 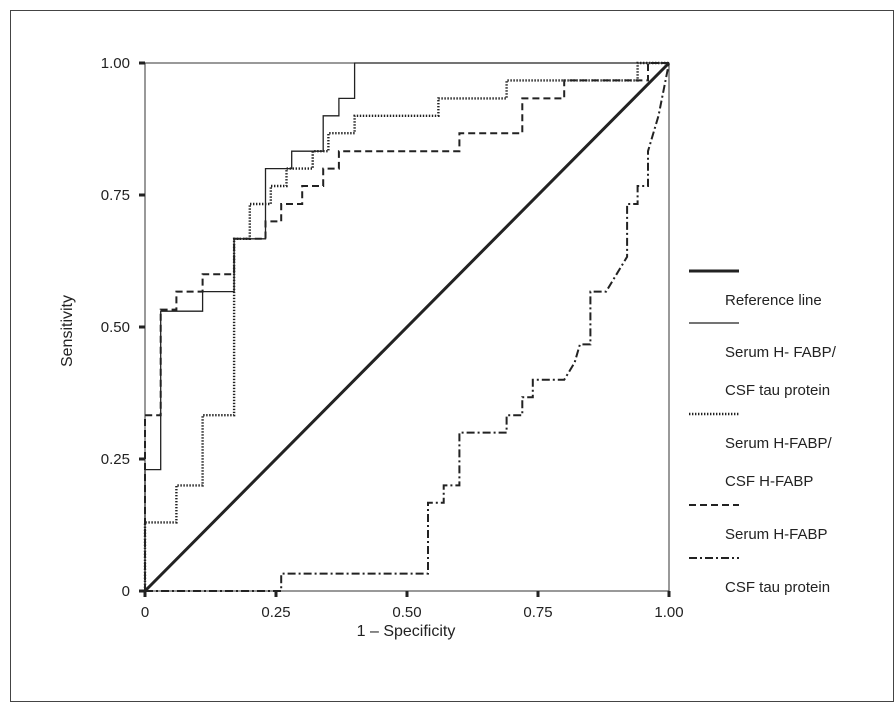 I want to click on legend-label: Serum H-FABP/, so click(x=779, y=443).